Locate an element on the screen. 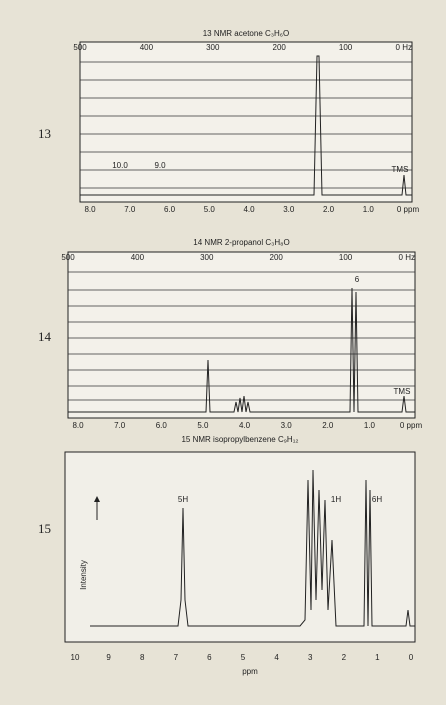 The width and height of the screenshot is (446, 705). ppm-label: 7 is located at coordinates (176, 657).